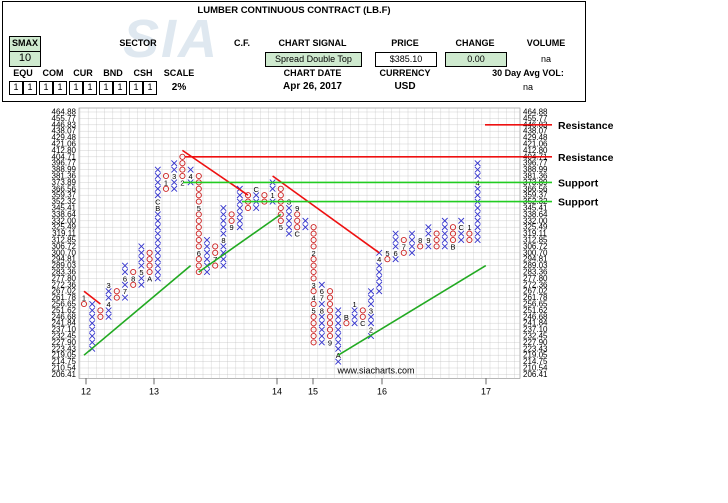 The image size is (728, 503). I want to click on column-month-label: 8, so click(133, 278).